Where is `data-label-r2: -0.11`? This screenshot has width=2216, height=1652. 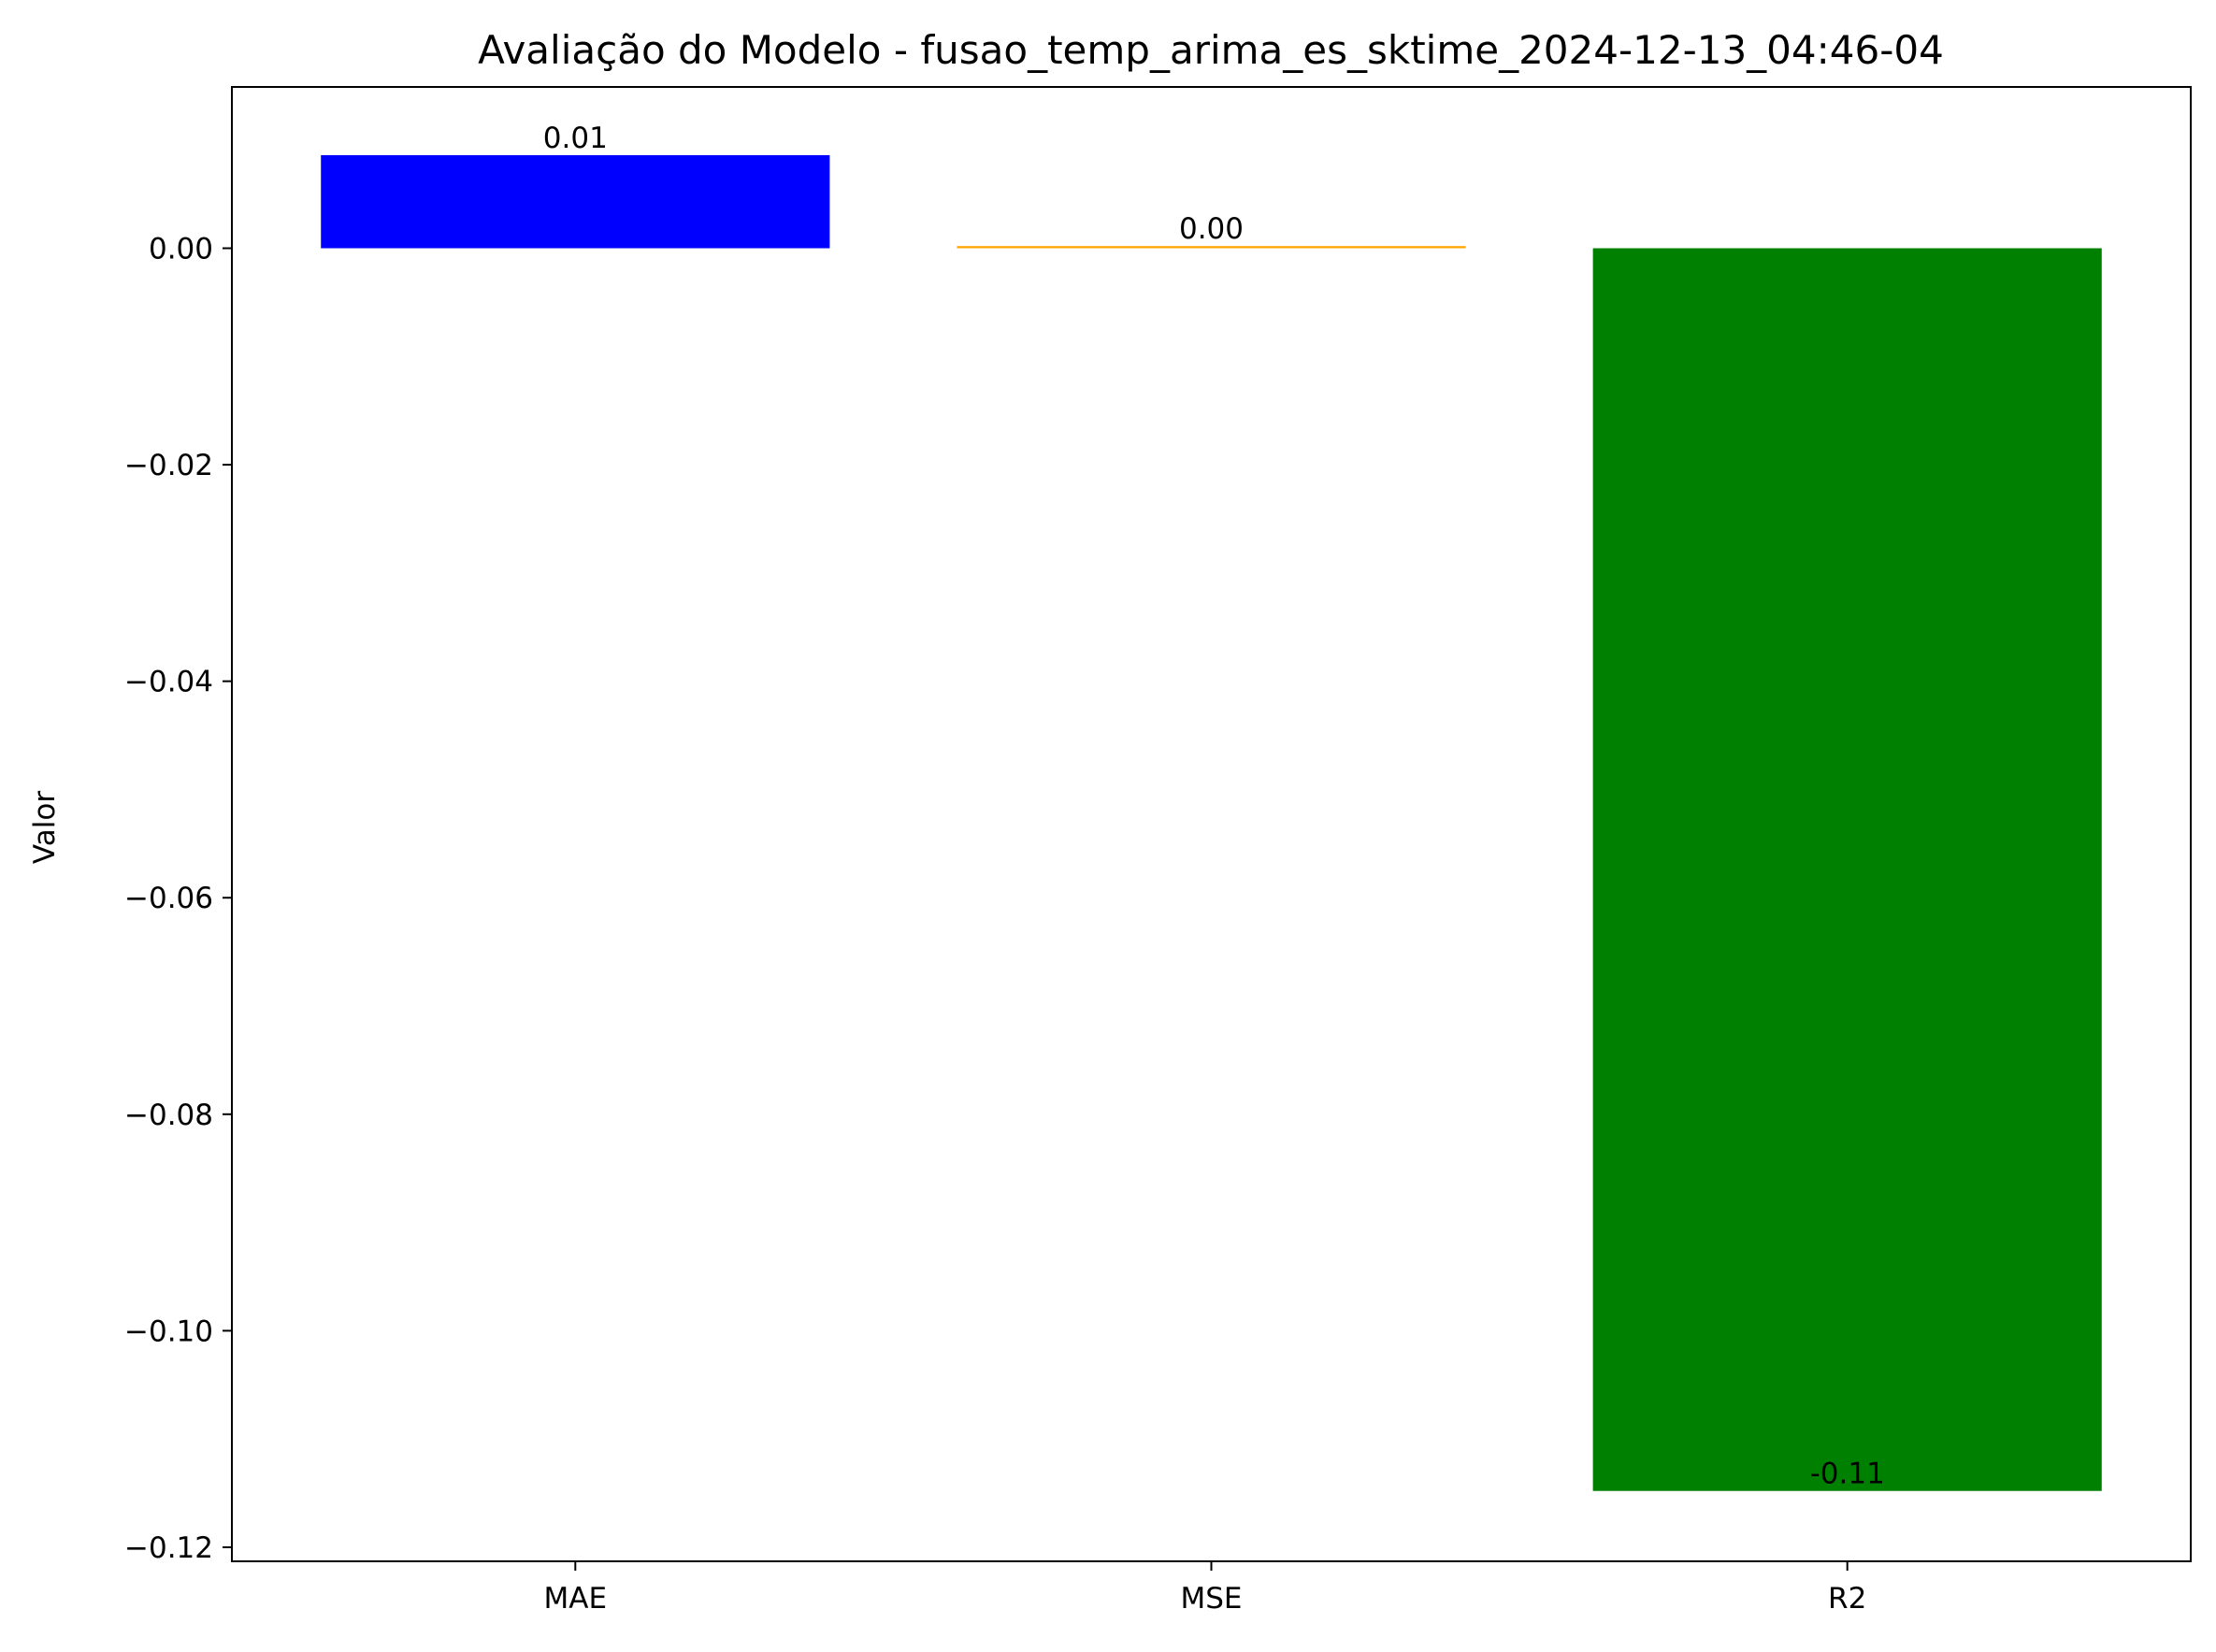
data-label-r2: -0.11 is located at coordinates (1847, 1474).